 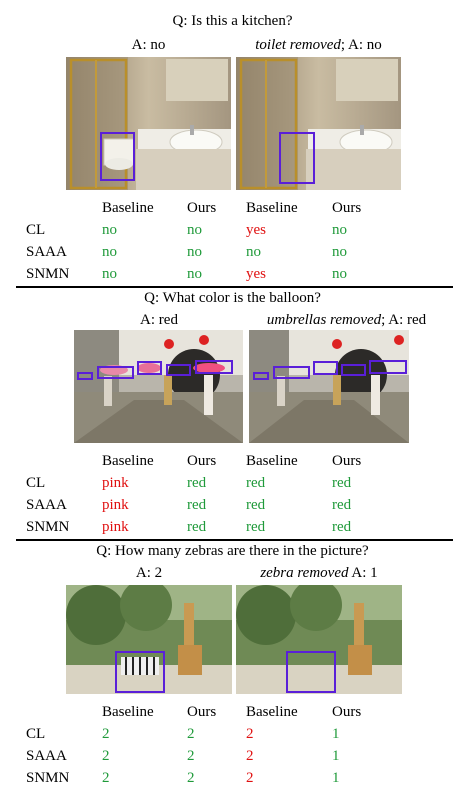 I want to click on zebra-photo-original, so click(x=149, y=639).